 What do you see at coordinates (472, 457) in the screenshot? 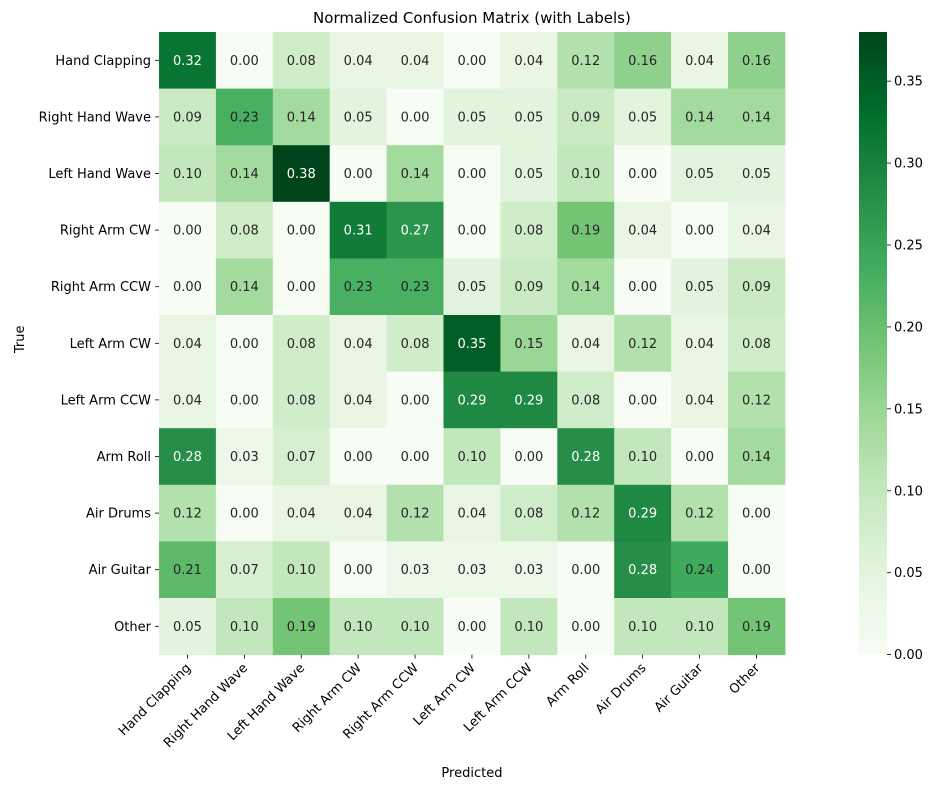
I see `heatmap-cell-r7-c5` at bounding box center [472, 457].